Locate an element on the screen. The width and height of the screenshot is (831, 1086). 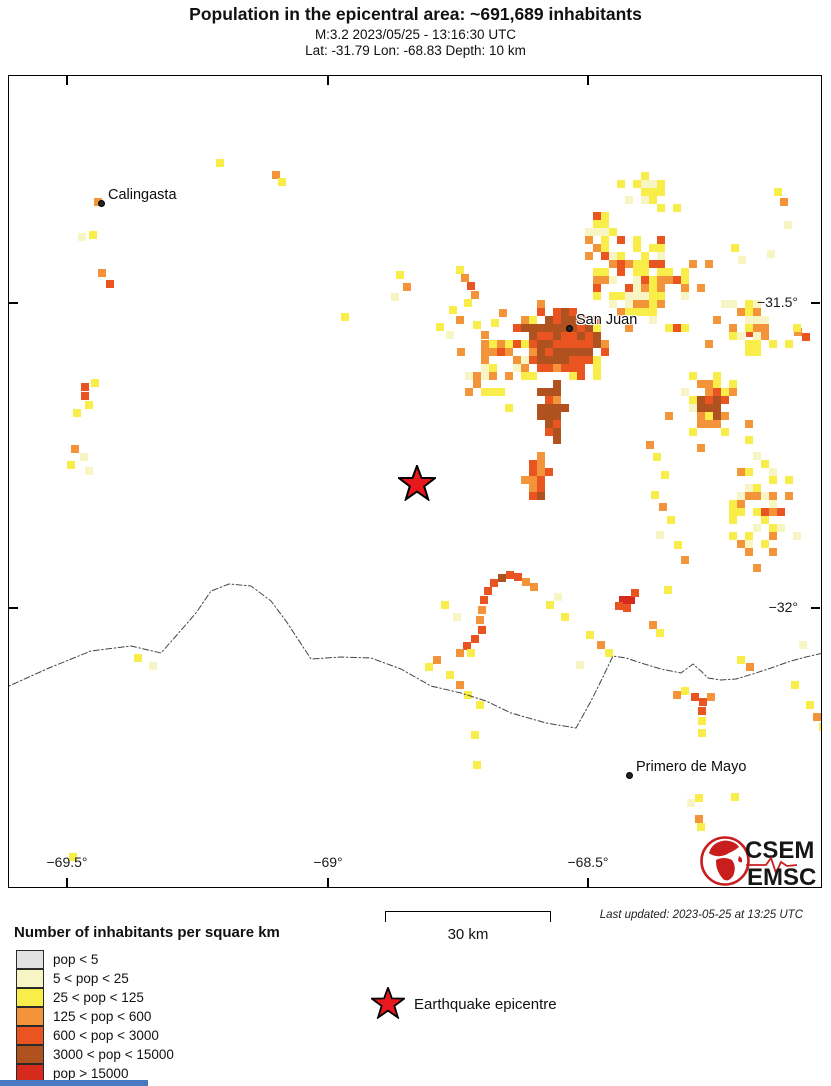
legend-label: 5 < pop < 25 is located at coordinates (91, 978).